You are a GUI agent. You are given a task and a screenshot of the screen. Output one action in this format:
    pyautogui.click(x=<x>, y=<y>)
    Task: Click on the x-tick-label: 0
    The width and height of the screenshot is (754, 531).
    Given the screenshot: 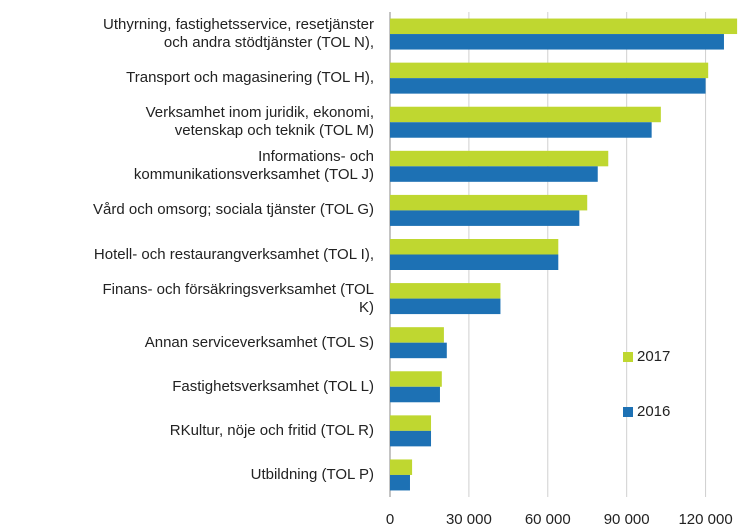 What is the action you would take?
    pyautogui.click(x=390, y=519)
    